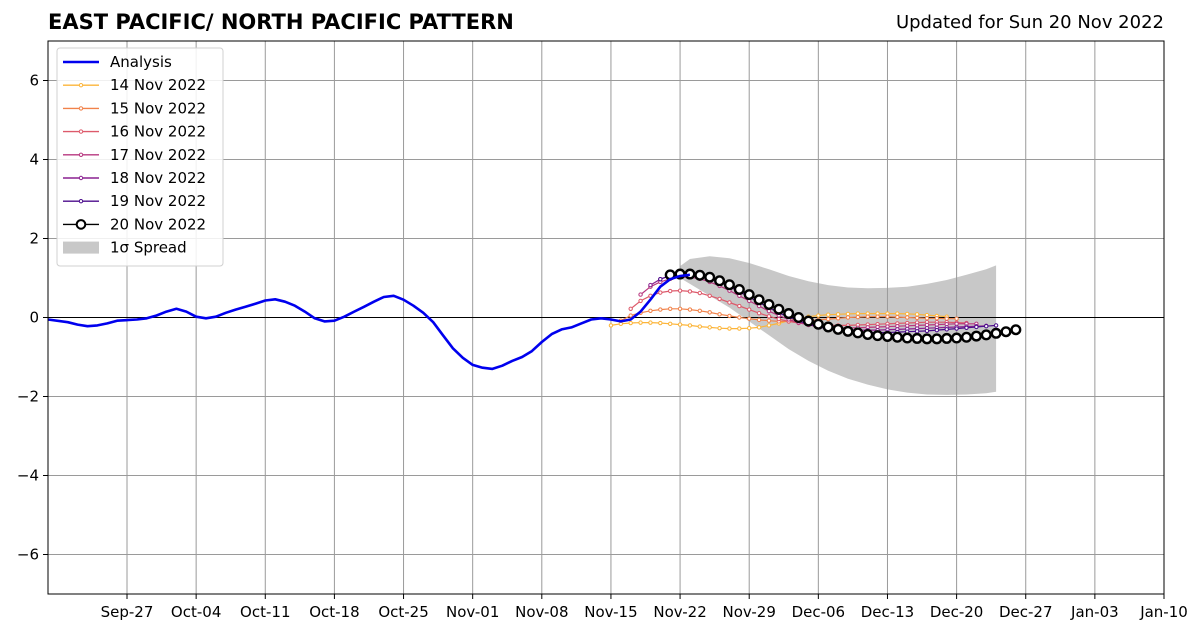 The width and height of the screenshot is (1202, 633). I want to click on x-tick-label: Oct-11, so click(265, 612).